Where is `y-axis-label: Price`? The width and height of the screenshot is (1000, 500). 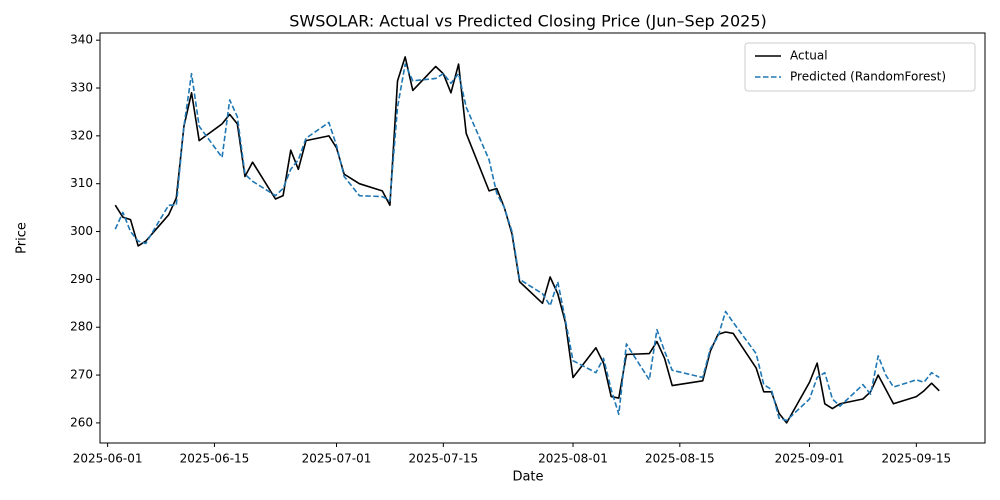 y-axis-label: Price is located at coordinates (22, 238).